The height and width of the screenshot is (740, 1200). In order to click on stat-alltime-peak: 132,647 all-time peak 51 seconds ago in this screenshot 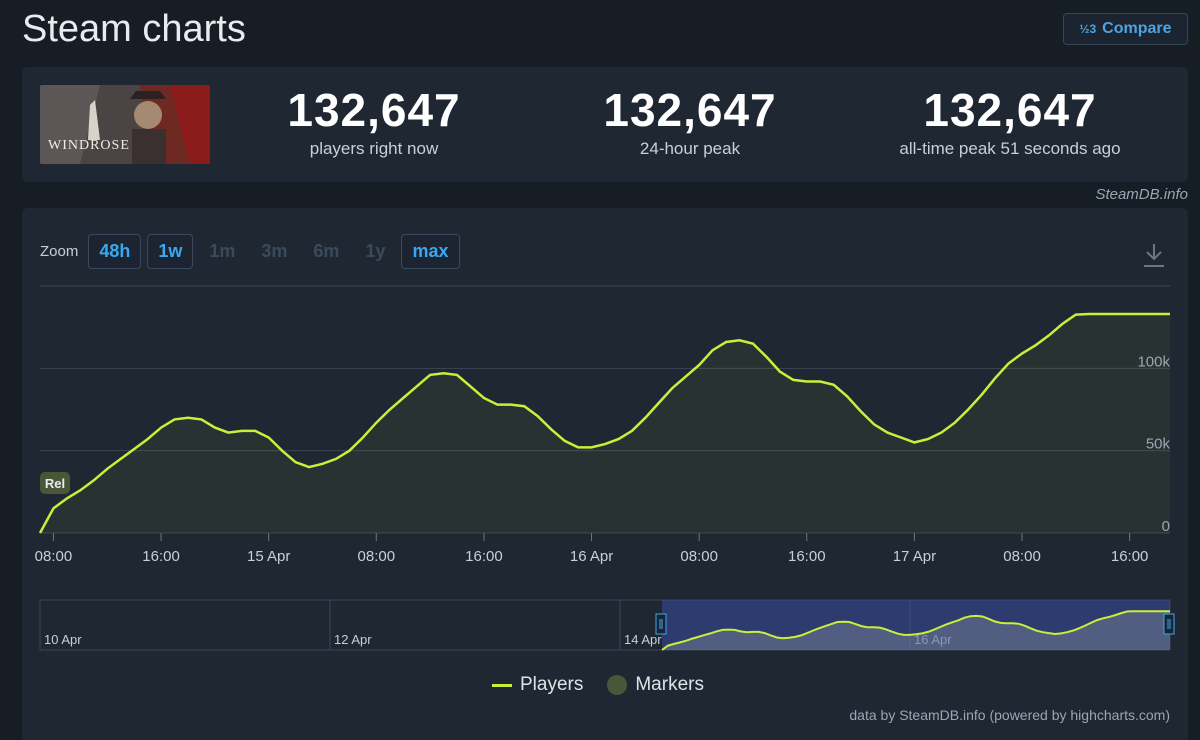, I will do `click(1010, 121)`.